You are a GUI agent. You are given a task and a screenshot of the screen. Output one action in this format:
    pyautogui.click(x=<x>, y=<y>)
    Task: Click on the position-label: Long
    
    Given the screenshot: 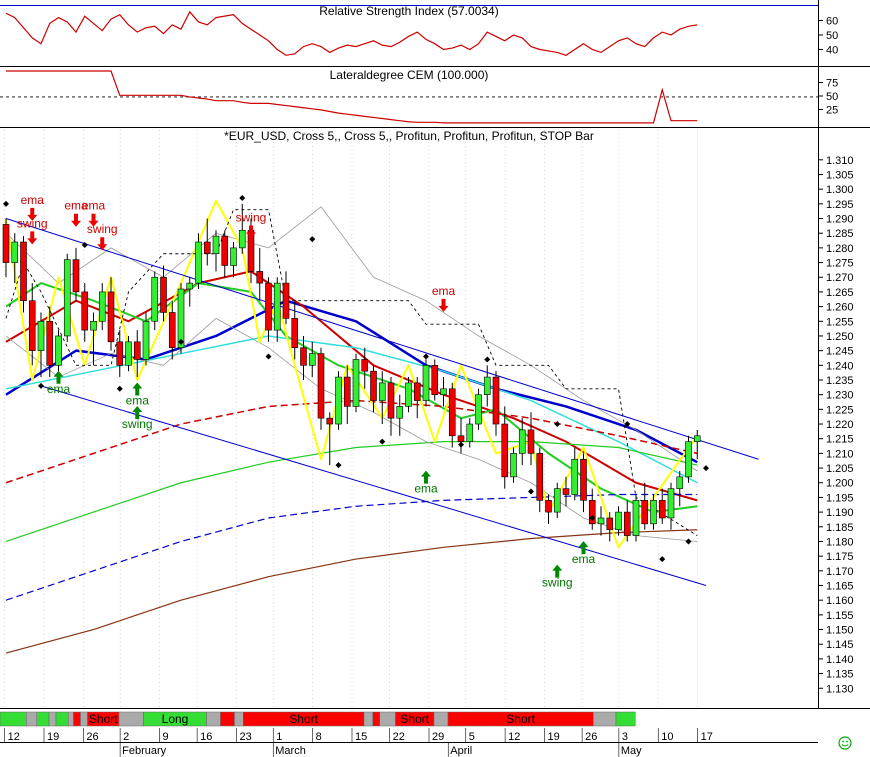 What is the action you would take?
    pyautogui.click(x=175, y=719)
    